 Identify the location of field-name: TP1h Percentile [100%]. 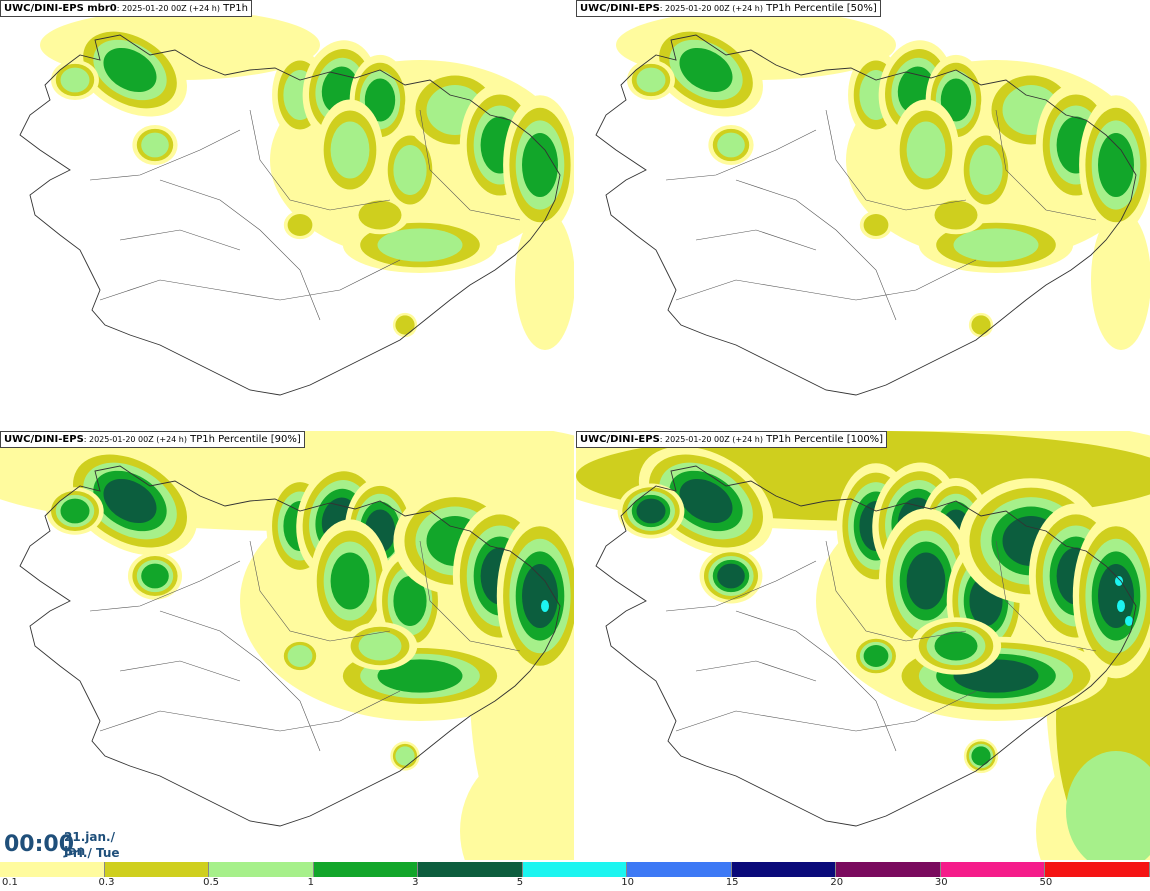
(823, 439).